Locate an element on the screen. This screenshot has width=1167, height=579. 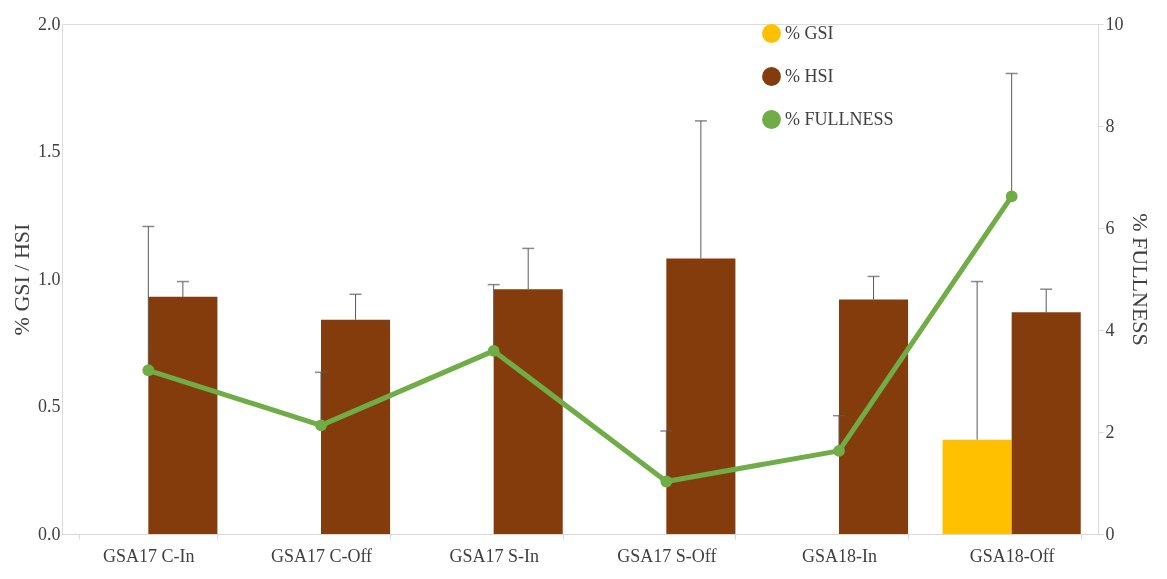
y2-tick-label: 4 is located at coordinates (1110, 329).